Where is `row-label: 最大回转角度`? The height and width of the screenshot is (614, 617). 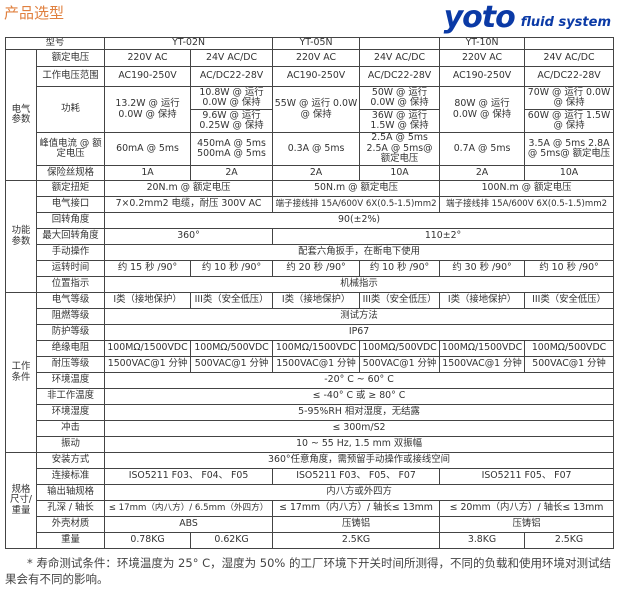
row-label: 最大回转角度 is located at coordinates (70, 236).